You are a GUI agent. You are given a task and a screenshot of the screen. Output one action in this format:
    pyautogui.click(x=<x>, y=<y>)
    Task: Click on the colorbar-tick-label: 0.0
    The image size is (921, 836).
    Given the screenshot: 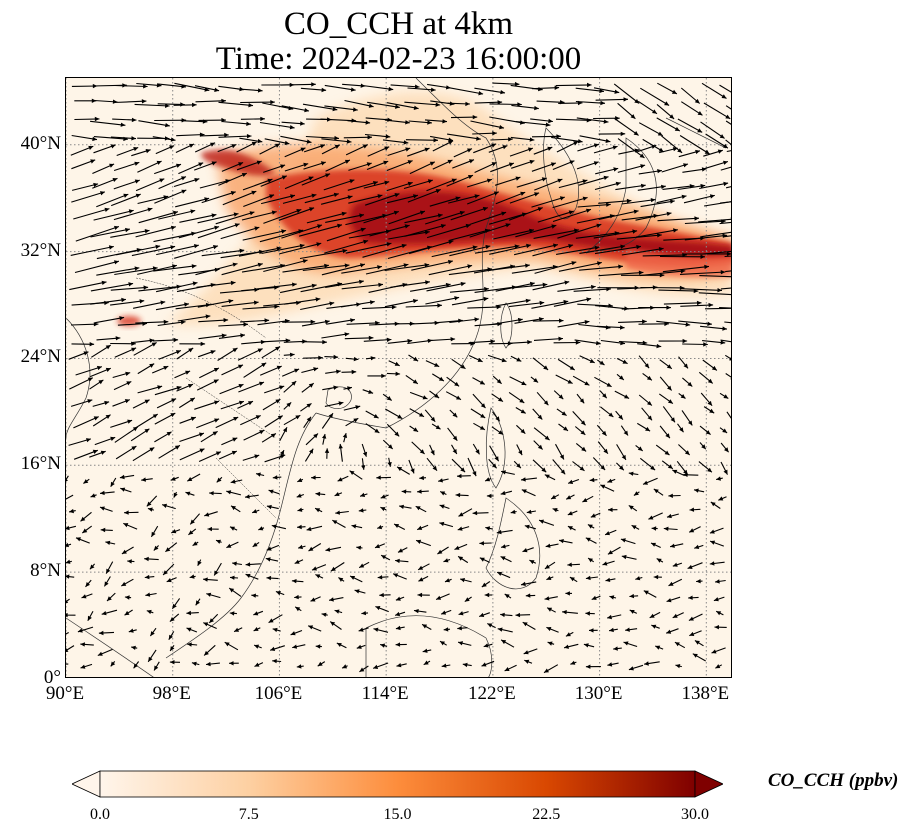 What is the action you would take?
    pyautogui.click(x=100, y=814)
    